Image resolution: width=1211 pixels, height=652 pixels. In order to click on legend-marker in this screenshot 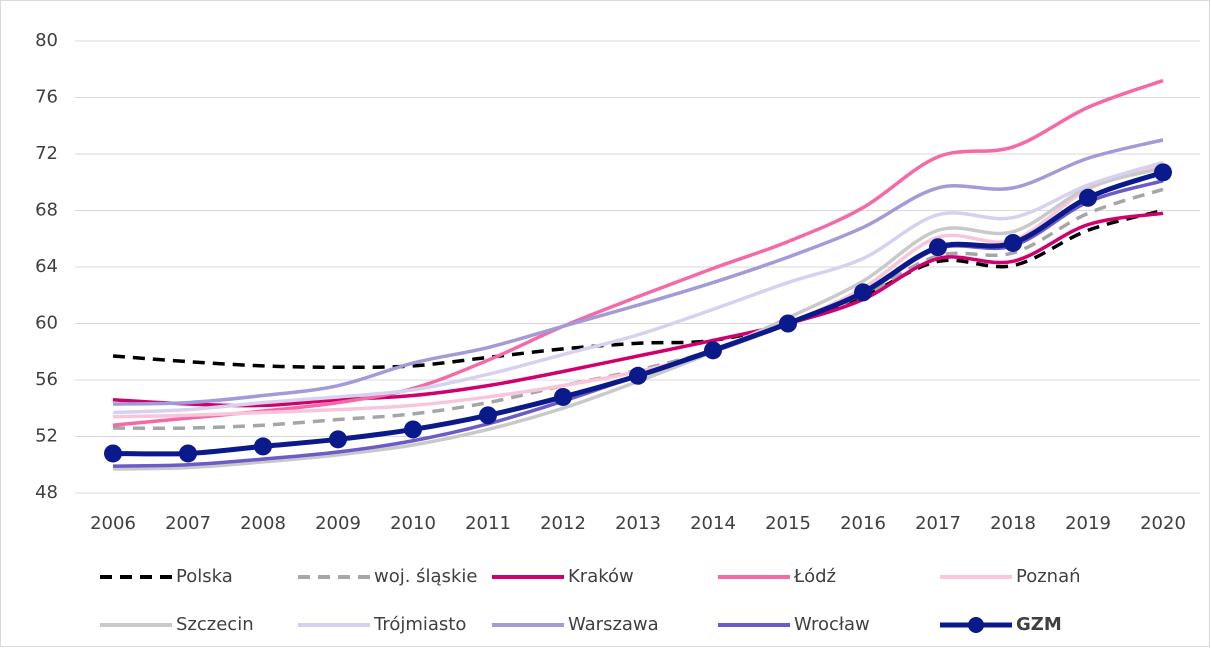, I will do `click(976, 625)`.